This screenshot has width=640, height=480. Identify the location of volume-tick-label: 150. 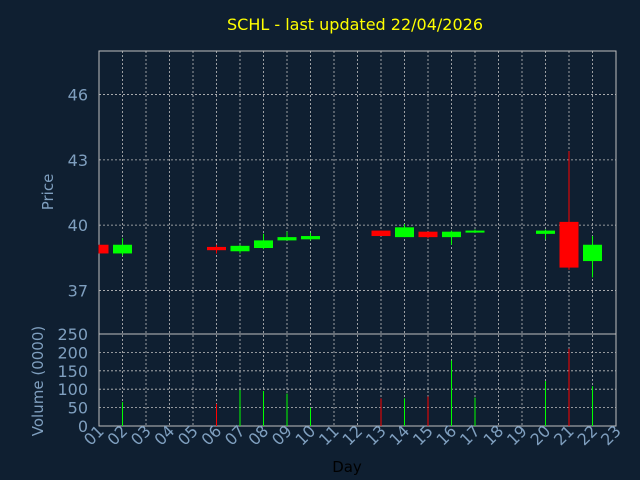
(72, 371).